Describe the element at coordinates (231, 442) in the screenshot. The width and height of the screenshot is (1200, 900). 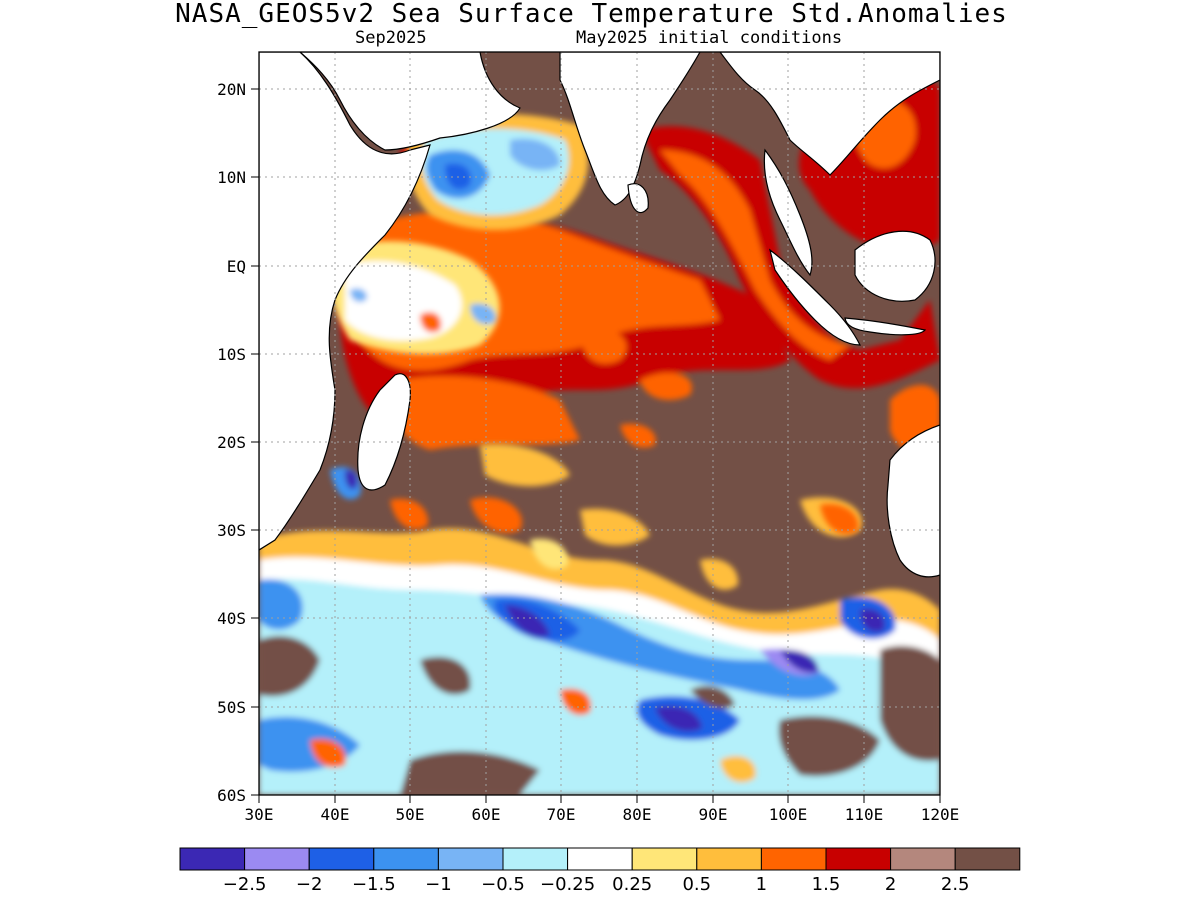
I see `lat-label-20s: 20S` at that location.